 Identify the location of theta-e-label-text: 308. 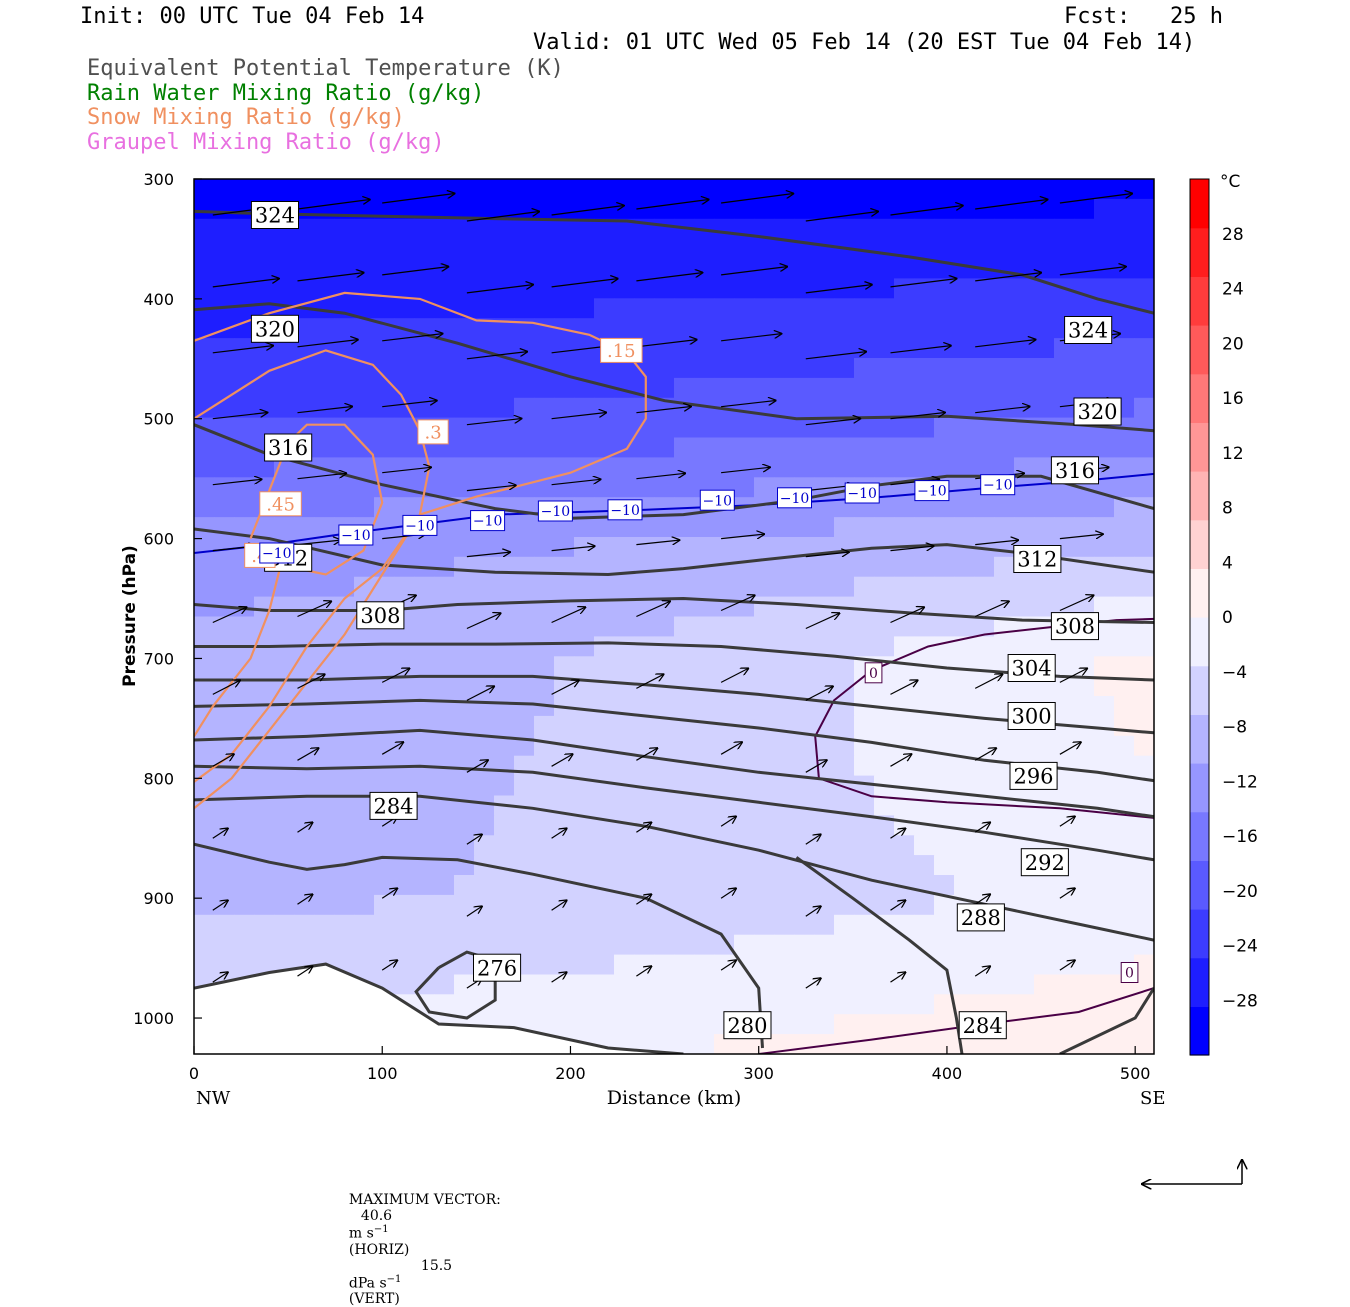
(380, 616).